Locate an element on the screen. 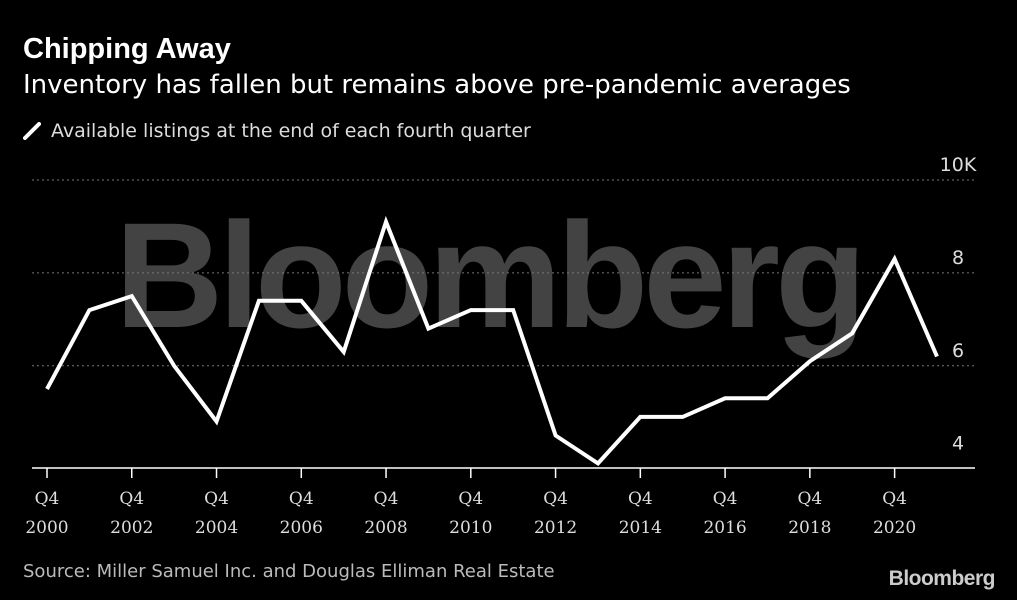  x-tick-label-year: 2018 is located at coordinates (809, 528).